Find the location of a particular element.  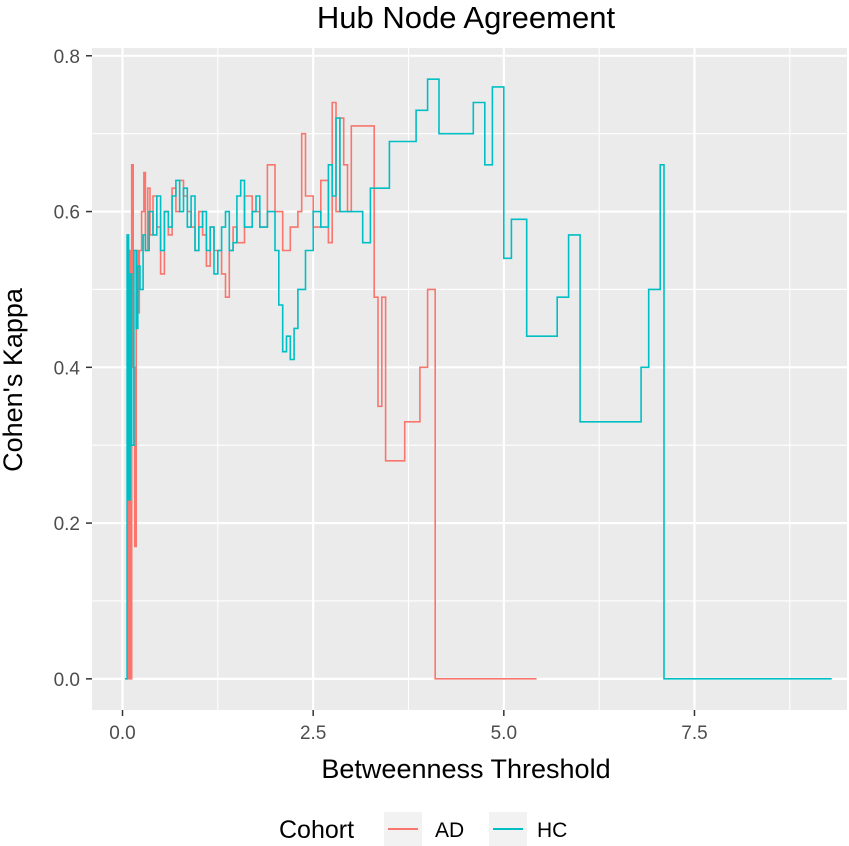

x-tick-label: 0.0 is located at coordinates (122, 733).